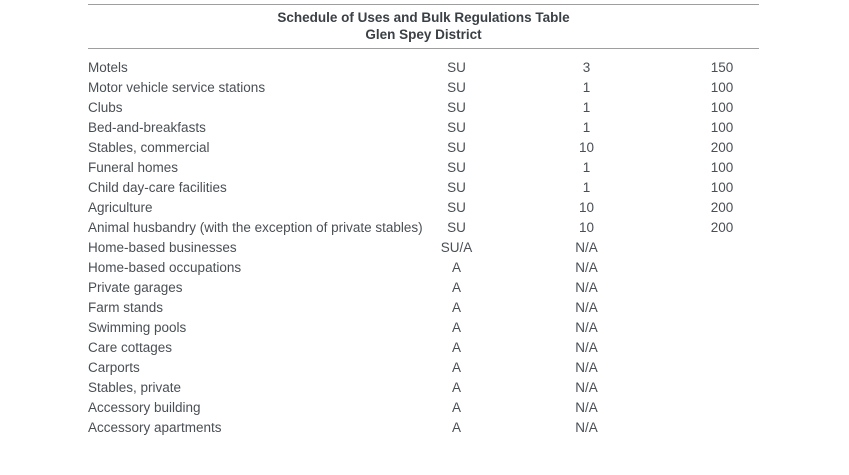  I want to click on table-row: Accessory building A N/A, so click(423, 408).